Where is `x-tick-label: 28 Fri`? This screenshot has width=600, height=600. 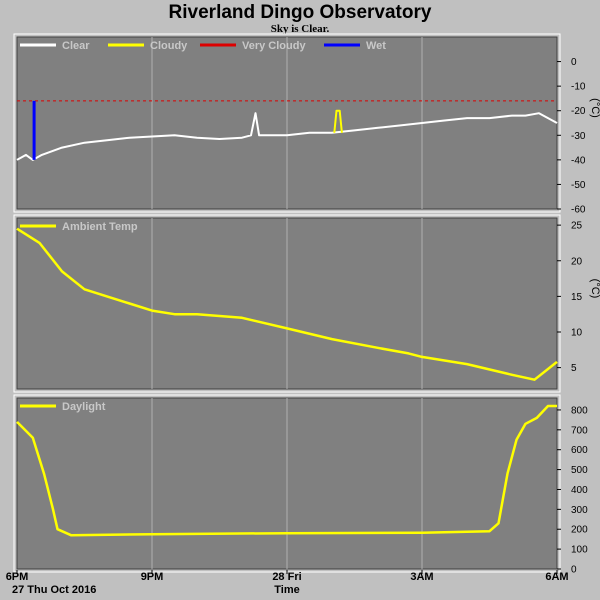 x-tick-label: 28 Fri is located at coordinates (286, 577).